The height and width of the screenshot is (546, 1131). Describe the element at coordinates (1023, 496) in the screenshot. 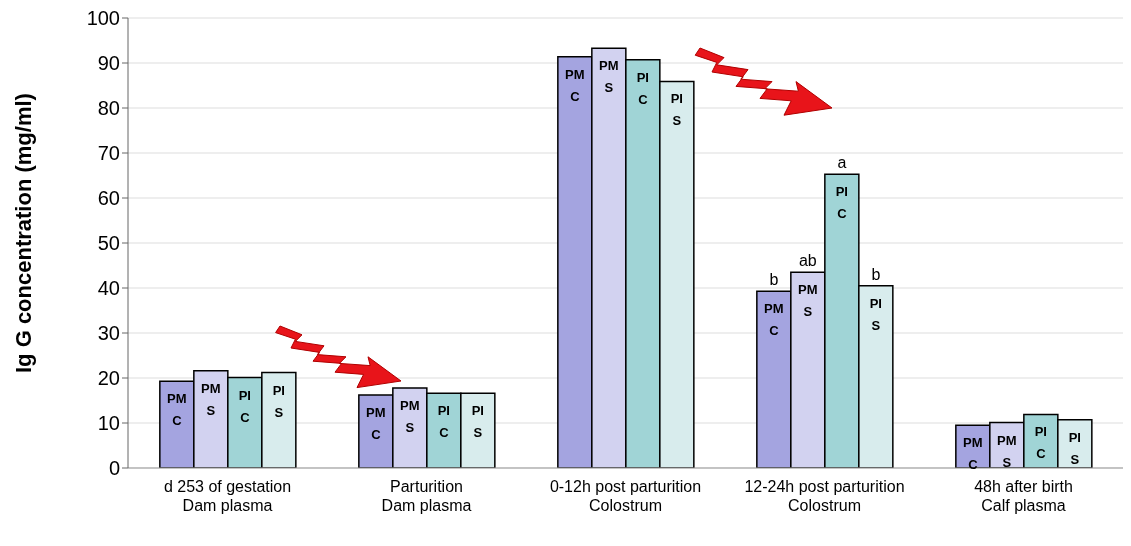

I see `x-tick-label: 48h after birth Calf plasma` at that location.